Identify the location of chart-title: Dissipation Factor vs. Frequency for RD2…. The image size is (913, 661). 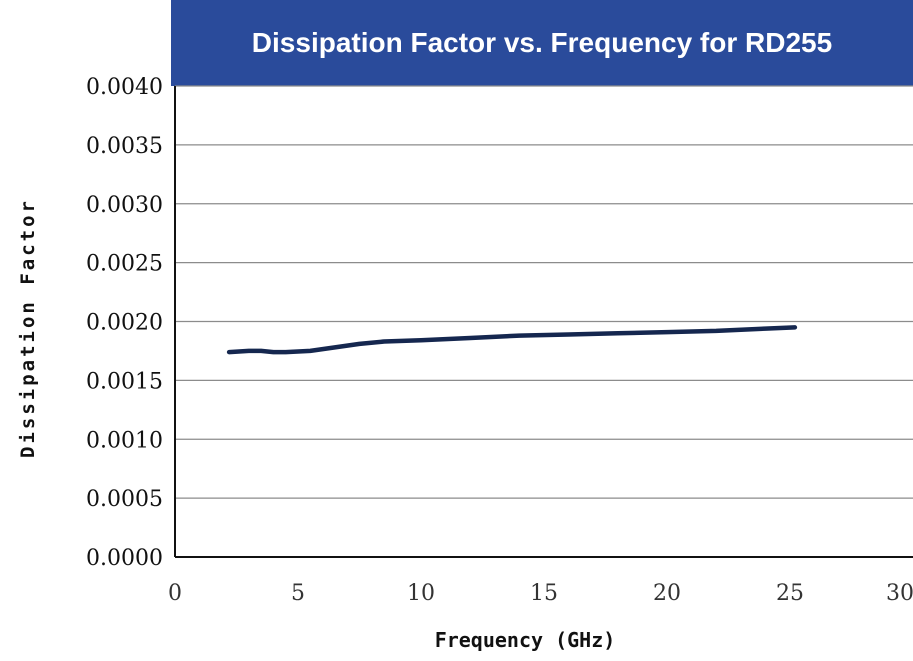
(542, 43).